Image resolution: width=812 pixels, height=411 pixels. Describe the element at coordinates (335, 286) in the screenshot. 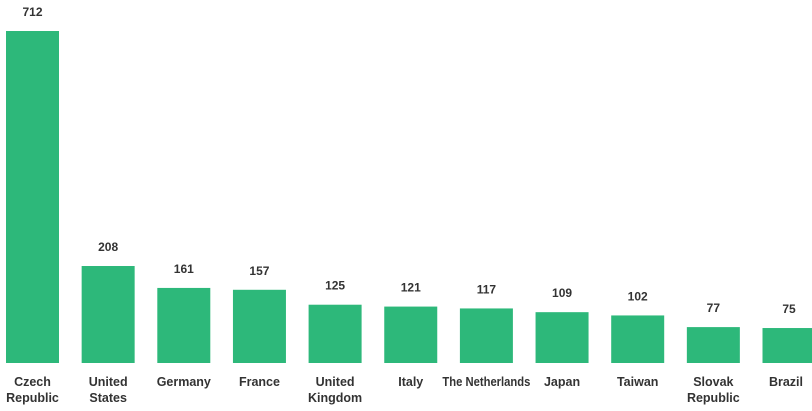

I see `data-label: 125` at that location.